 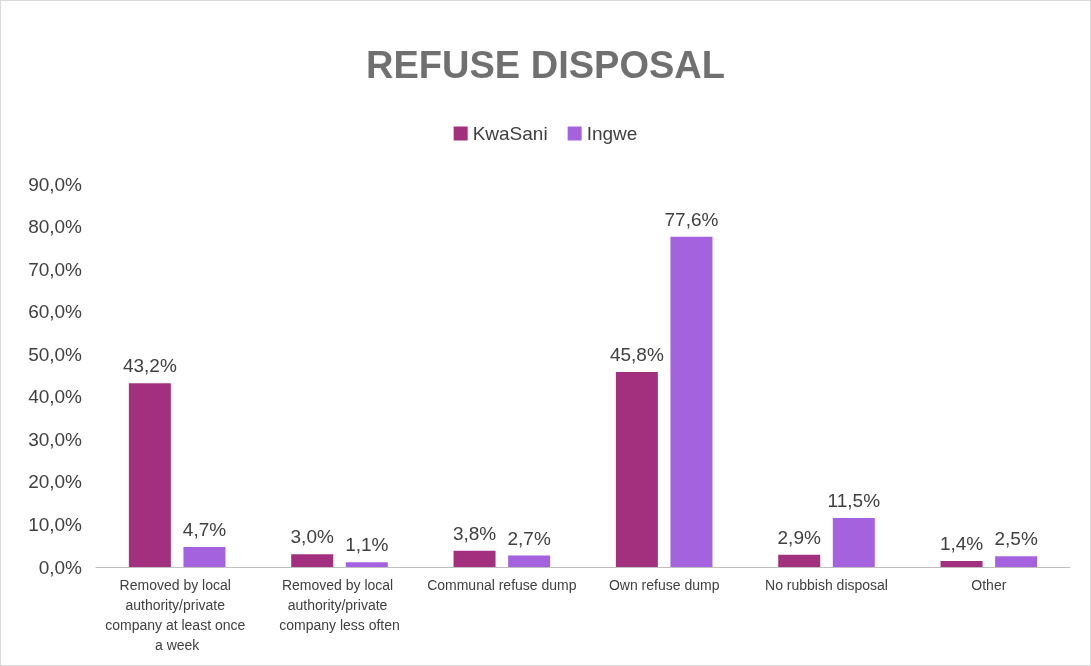 I want to click on x-tick-label: Own refuse dump, so click(x=664, y=585).